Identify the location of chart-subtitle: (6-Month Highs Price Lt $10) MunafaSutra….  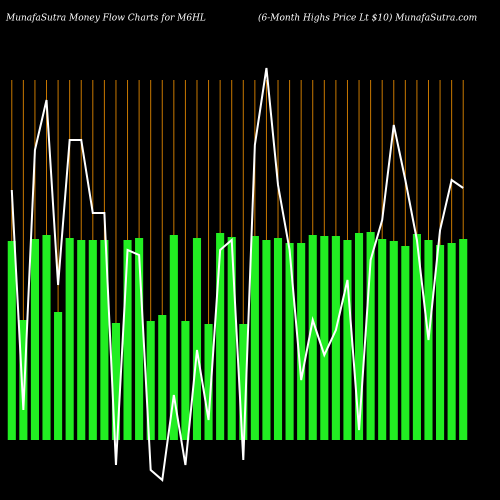
(367, 18).